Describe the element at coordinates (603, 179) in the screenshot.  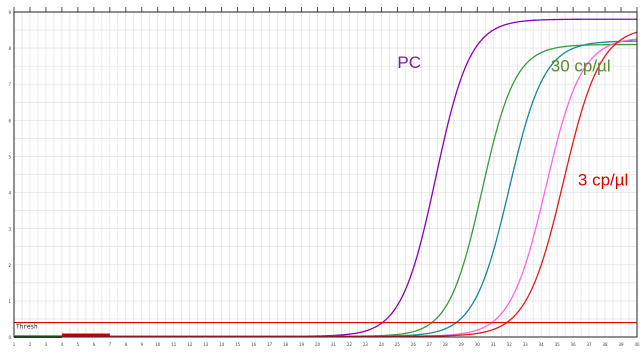
I see `annotation-label: 3 cp/µl` at that location.